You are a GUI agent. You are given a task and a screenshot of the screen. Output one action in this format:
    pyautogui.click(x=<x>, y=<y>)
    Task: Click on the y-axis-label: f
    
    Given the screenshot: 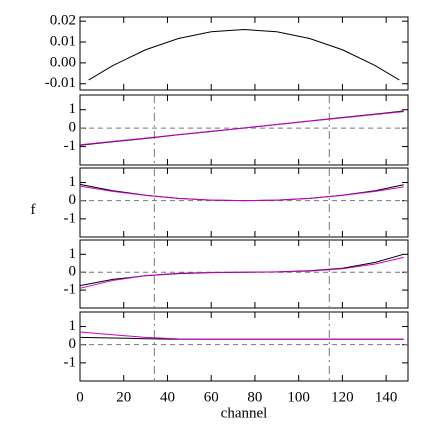 What is the action you would take?
    pyautogui.click(x=33, y=210)
    